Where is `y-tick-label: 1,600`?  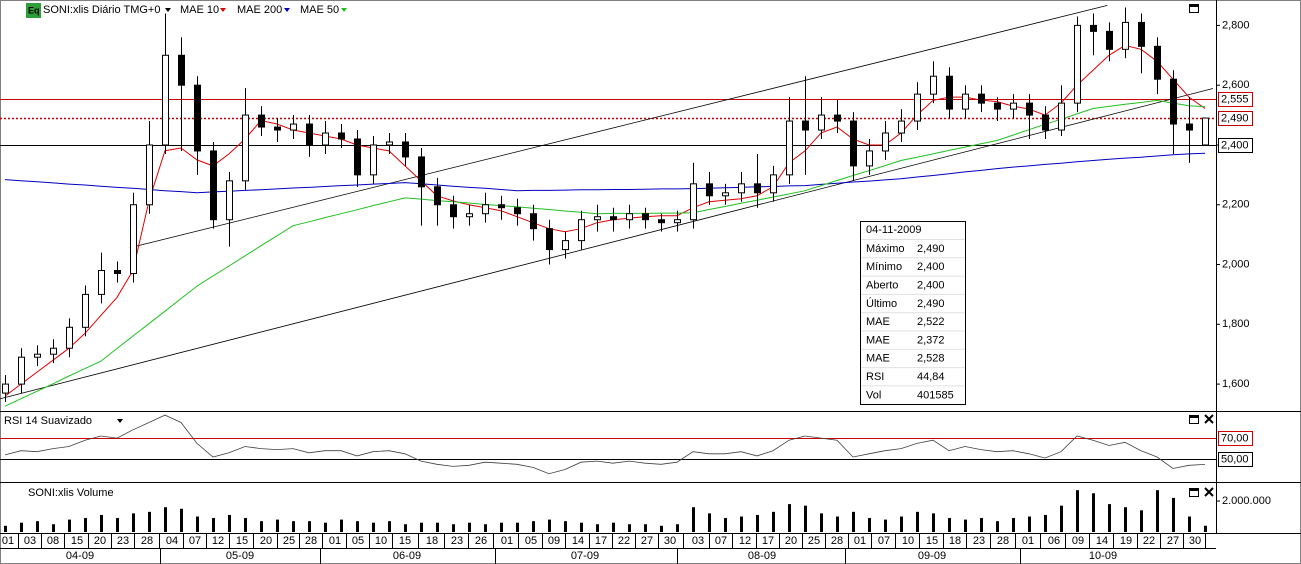 y-tick-label: 1,600 is located at coordinates (1236, 384).